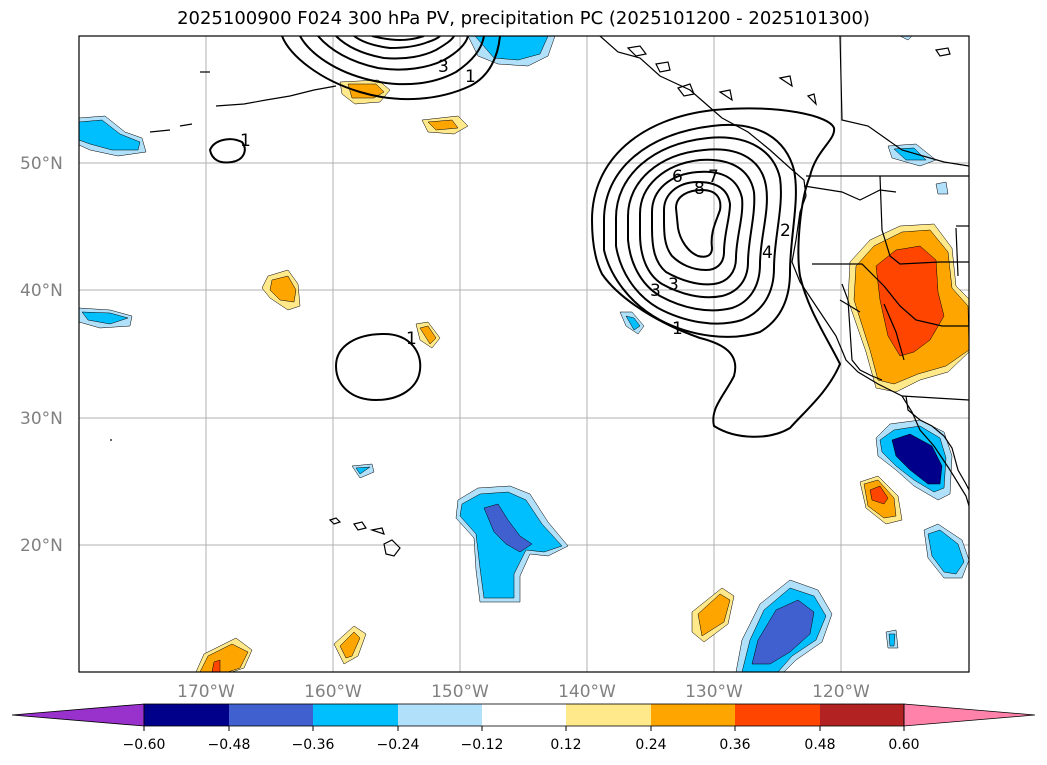 This screenshot has width=1047, height=765. What do you see at coordinates (903, 745) in the screenshot?
I see `colorbar-tick-label: 0.60` at bounding box center [903, 745].